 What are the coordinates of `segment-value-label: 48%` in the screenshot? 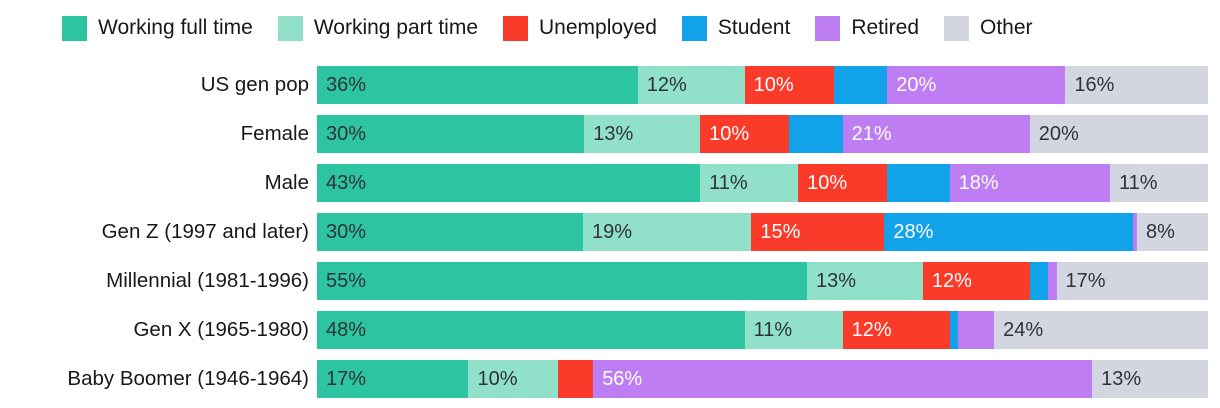 It's located at (346, 330).